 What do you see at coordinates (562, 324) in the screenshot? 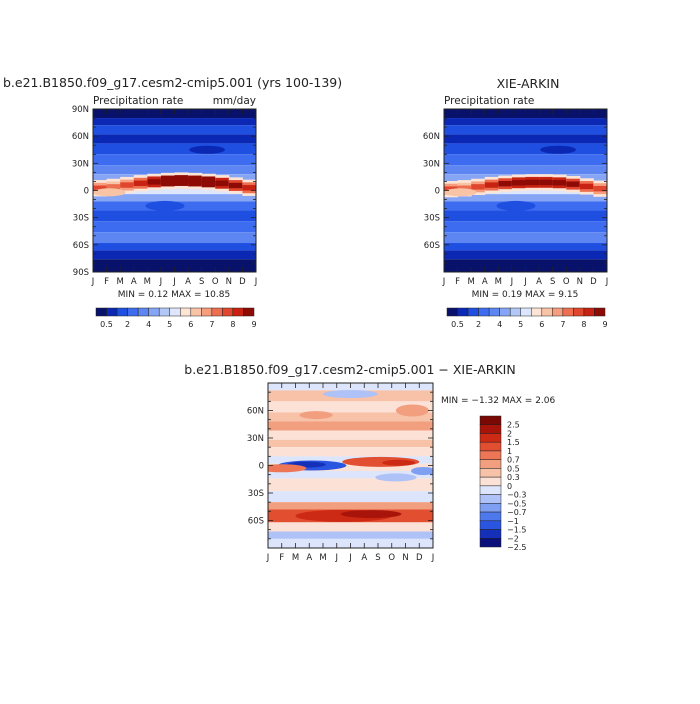
I see `p2-cbar-label: 7` at bounding box center [562, 324].